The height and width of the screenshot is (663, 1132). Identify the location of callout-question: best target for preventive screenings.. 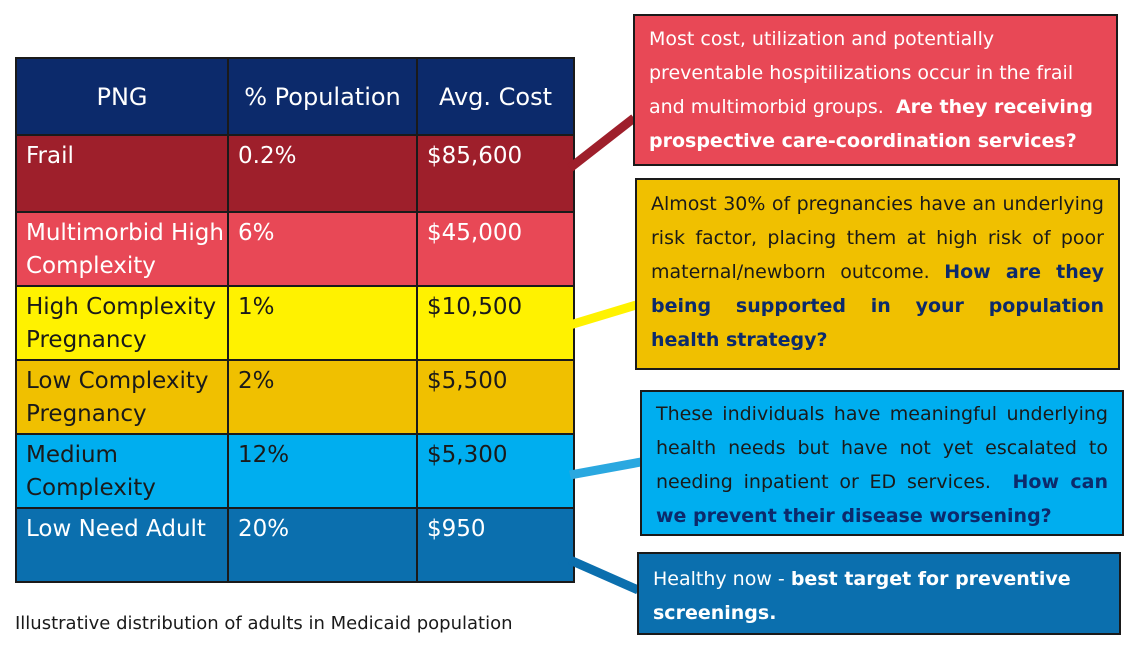
(862, 596).